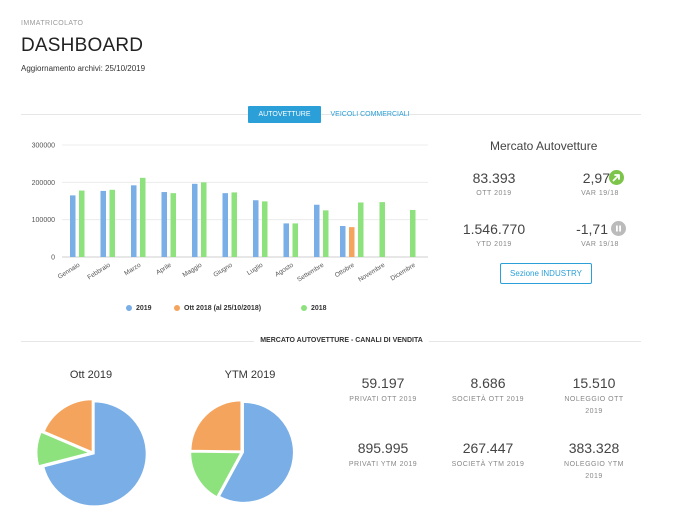 The height and width of the screenshot is (512, 683). What do you see at coordinates (223, 308) in the screenshot?
I see `legend-label-ott-2018: Ott 2018 (al 25/10/2018)` at bounding box center [223, 308].